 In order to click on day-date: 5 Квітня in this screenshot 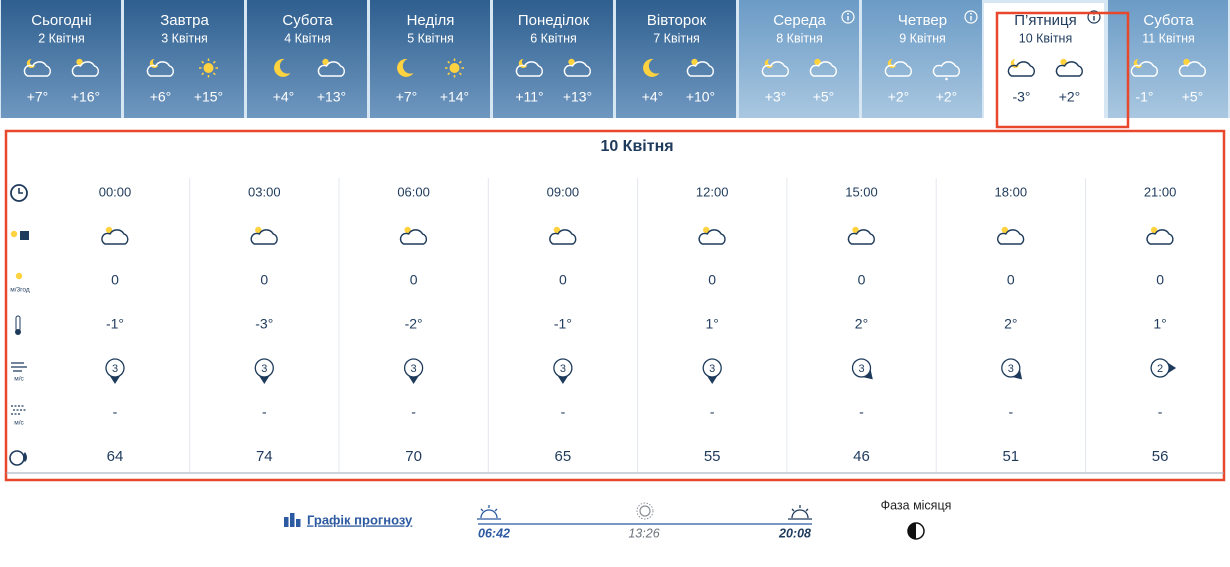, I will do `click(430, 38)`.